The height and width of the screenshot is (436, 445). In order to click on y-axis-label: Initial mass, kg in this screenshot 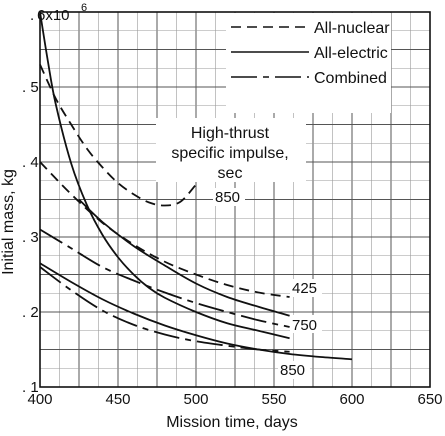, I will do `click(8, 222)`.